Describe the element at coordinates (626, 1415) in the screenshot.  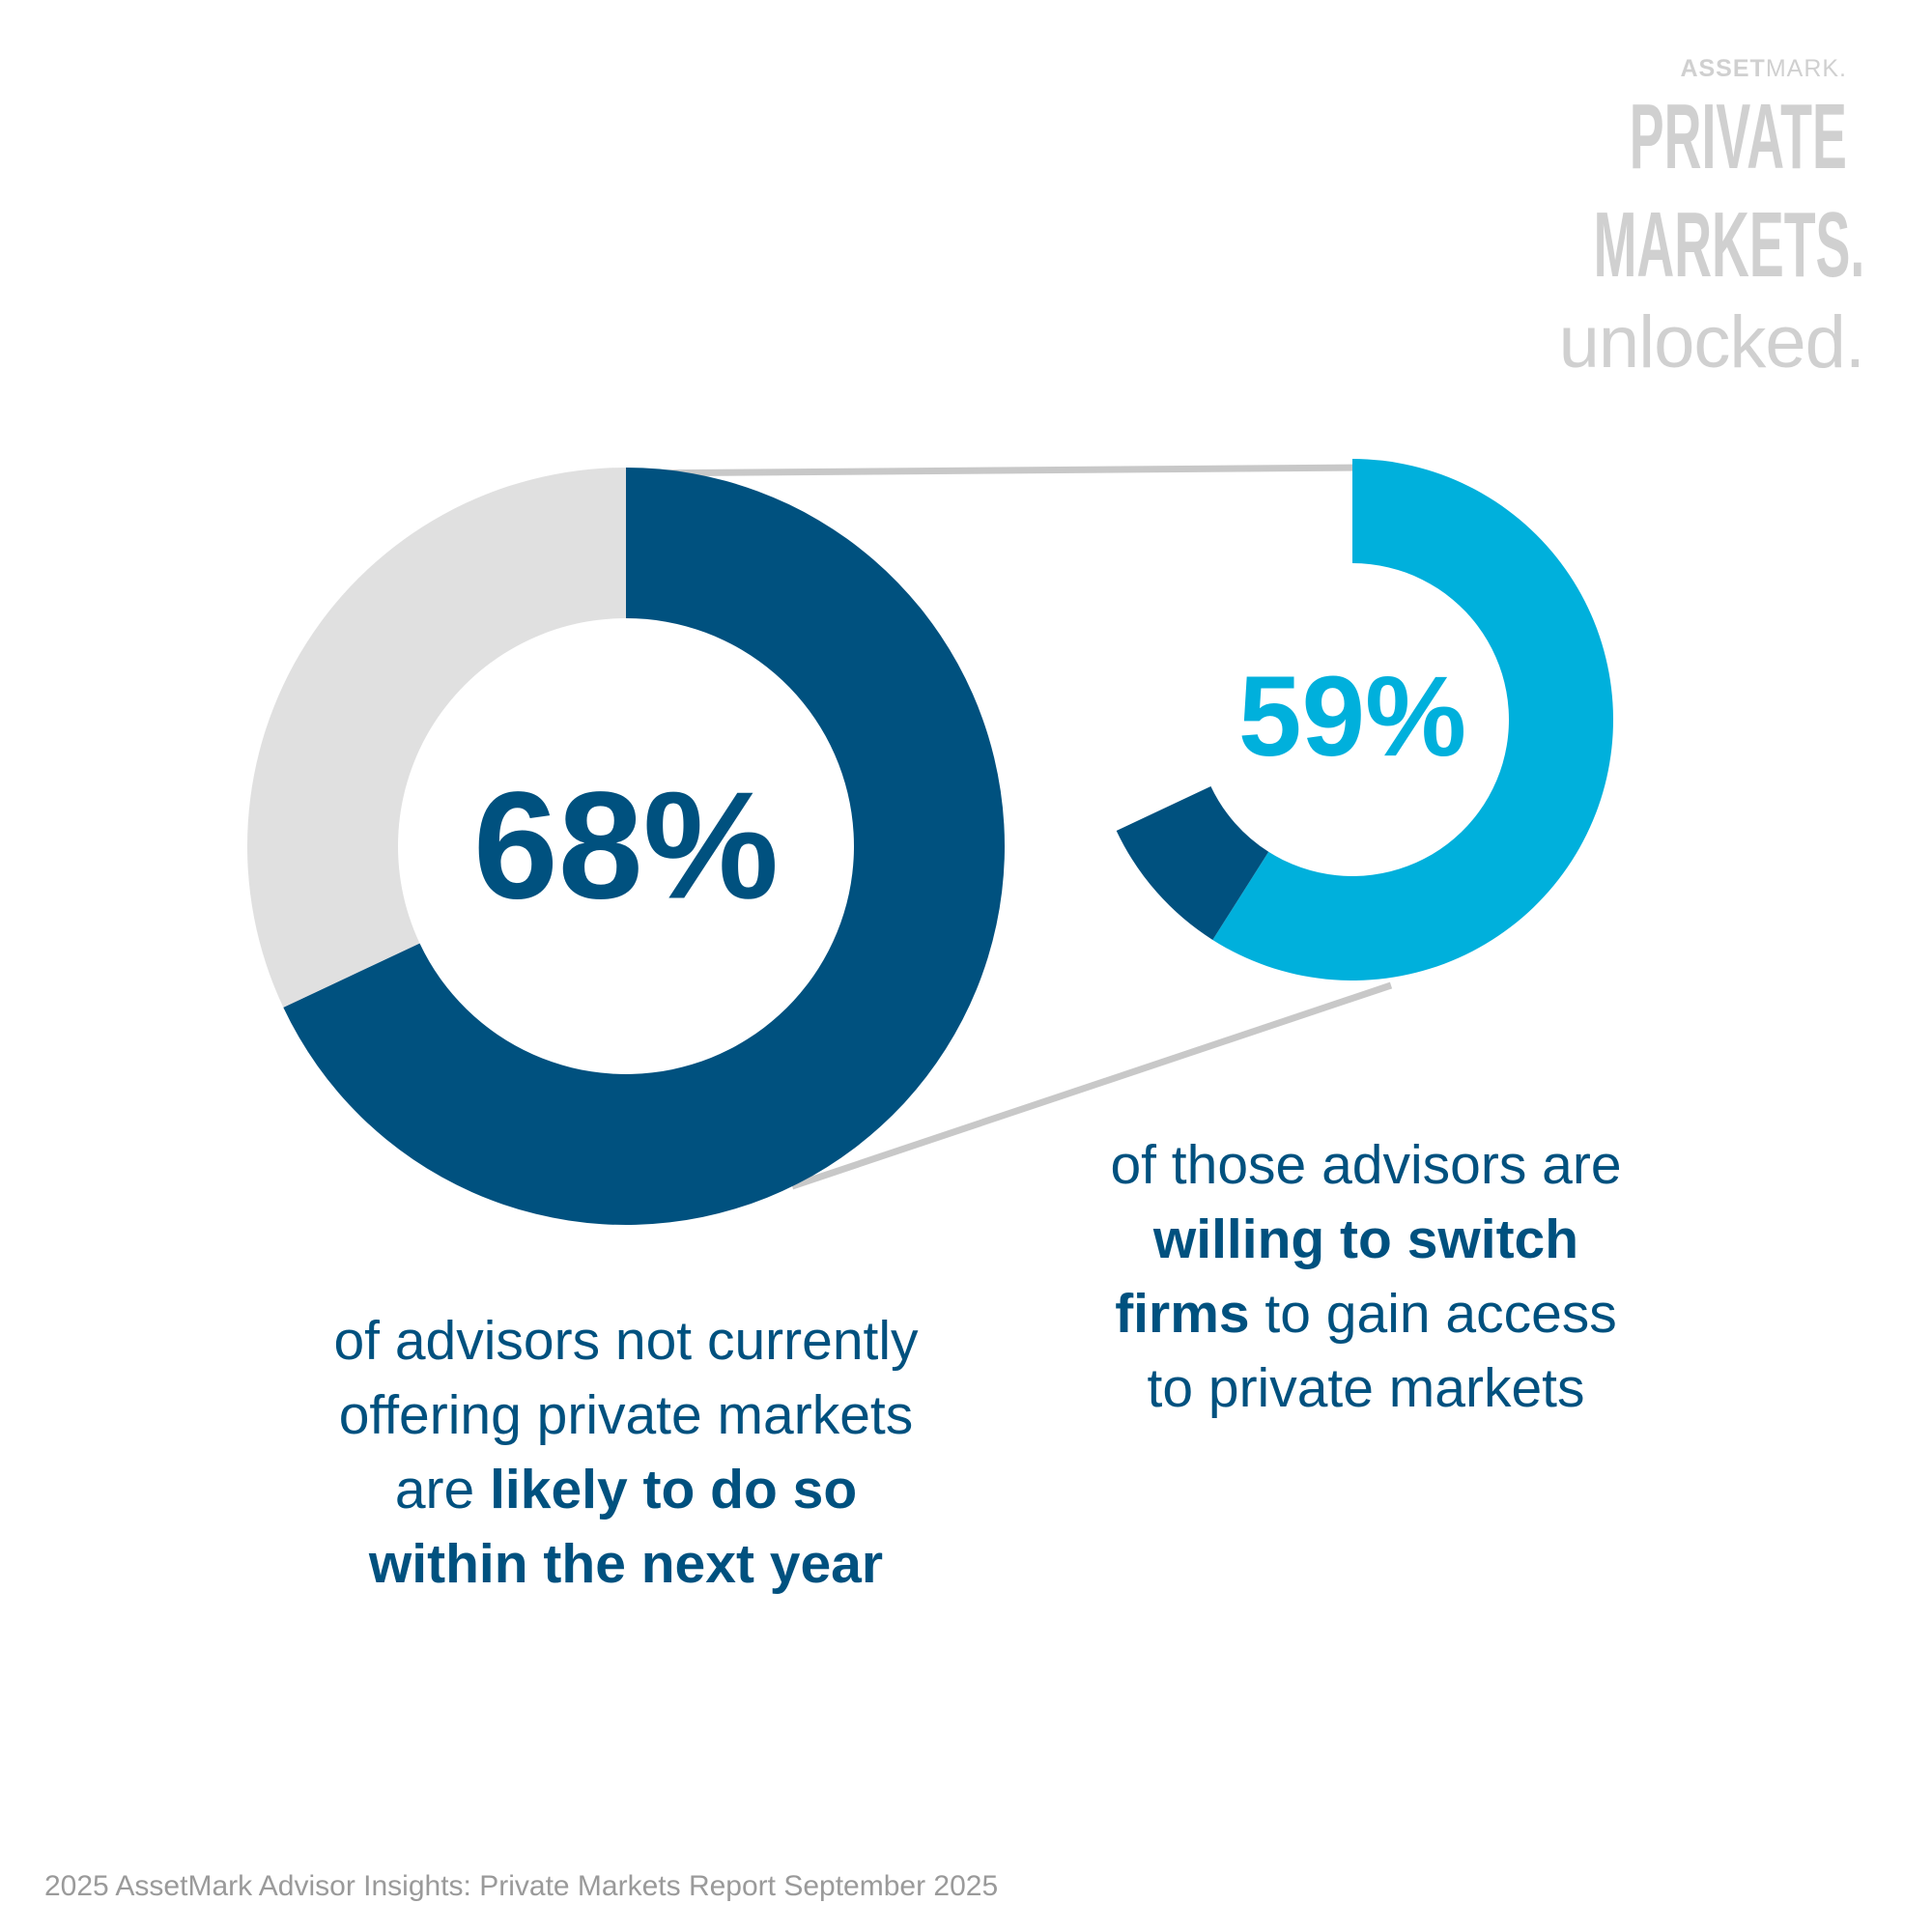
I see `left-caption-line: offering private markets` at that location.